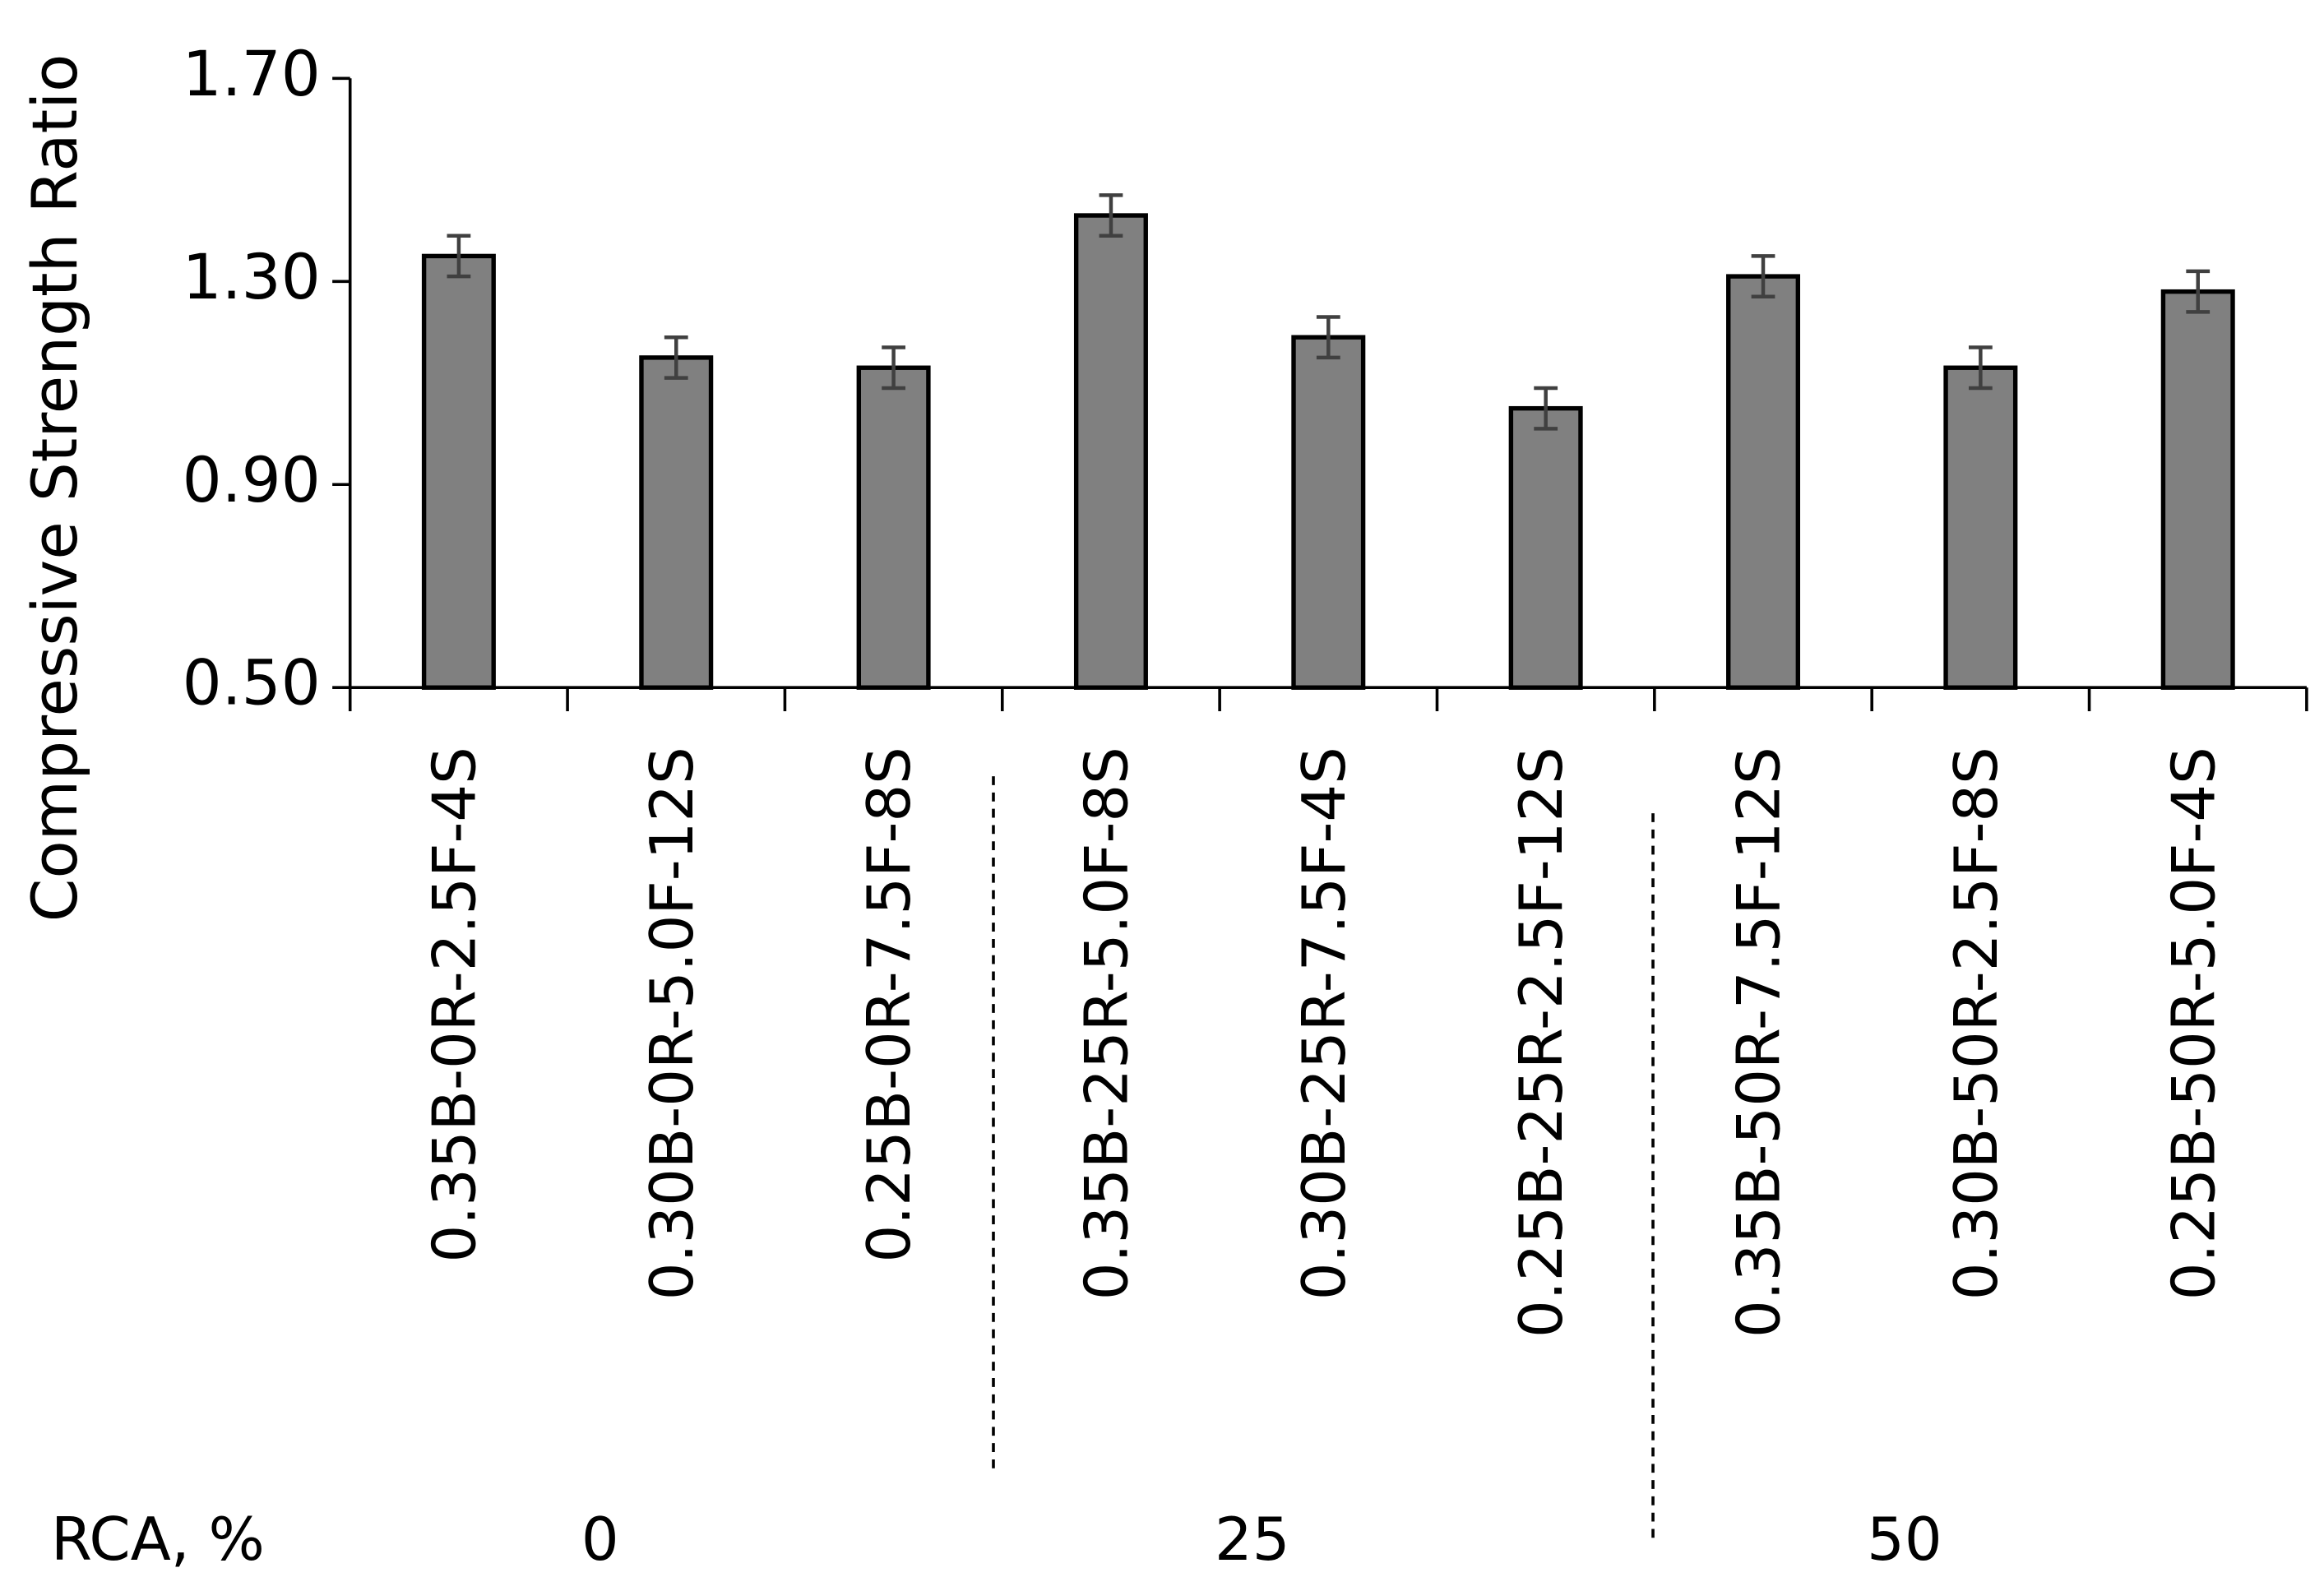 The image size is (2324, 1591). What do you see at coordinates (671, 1023) in the screenshot?
I see `x-tick-label: 0.30B-0R-5.0F-12S` at bounding box center [671, 1023].